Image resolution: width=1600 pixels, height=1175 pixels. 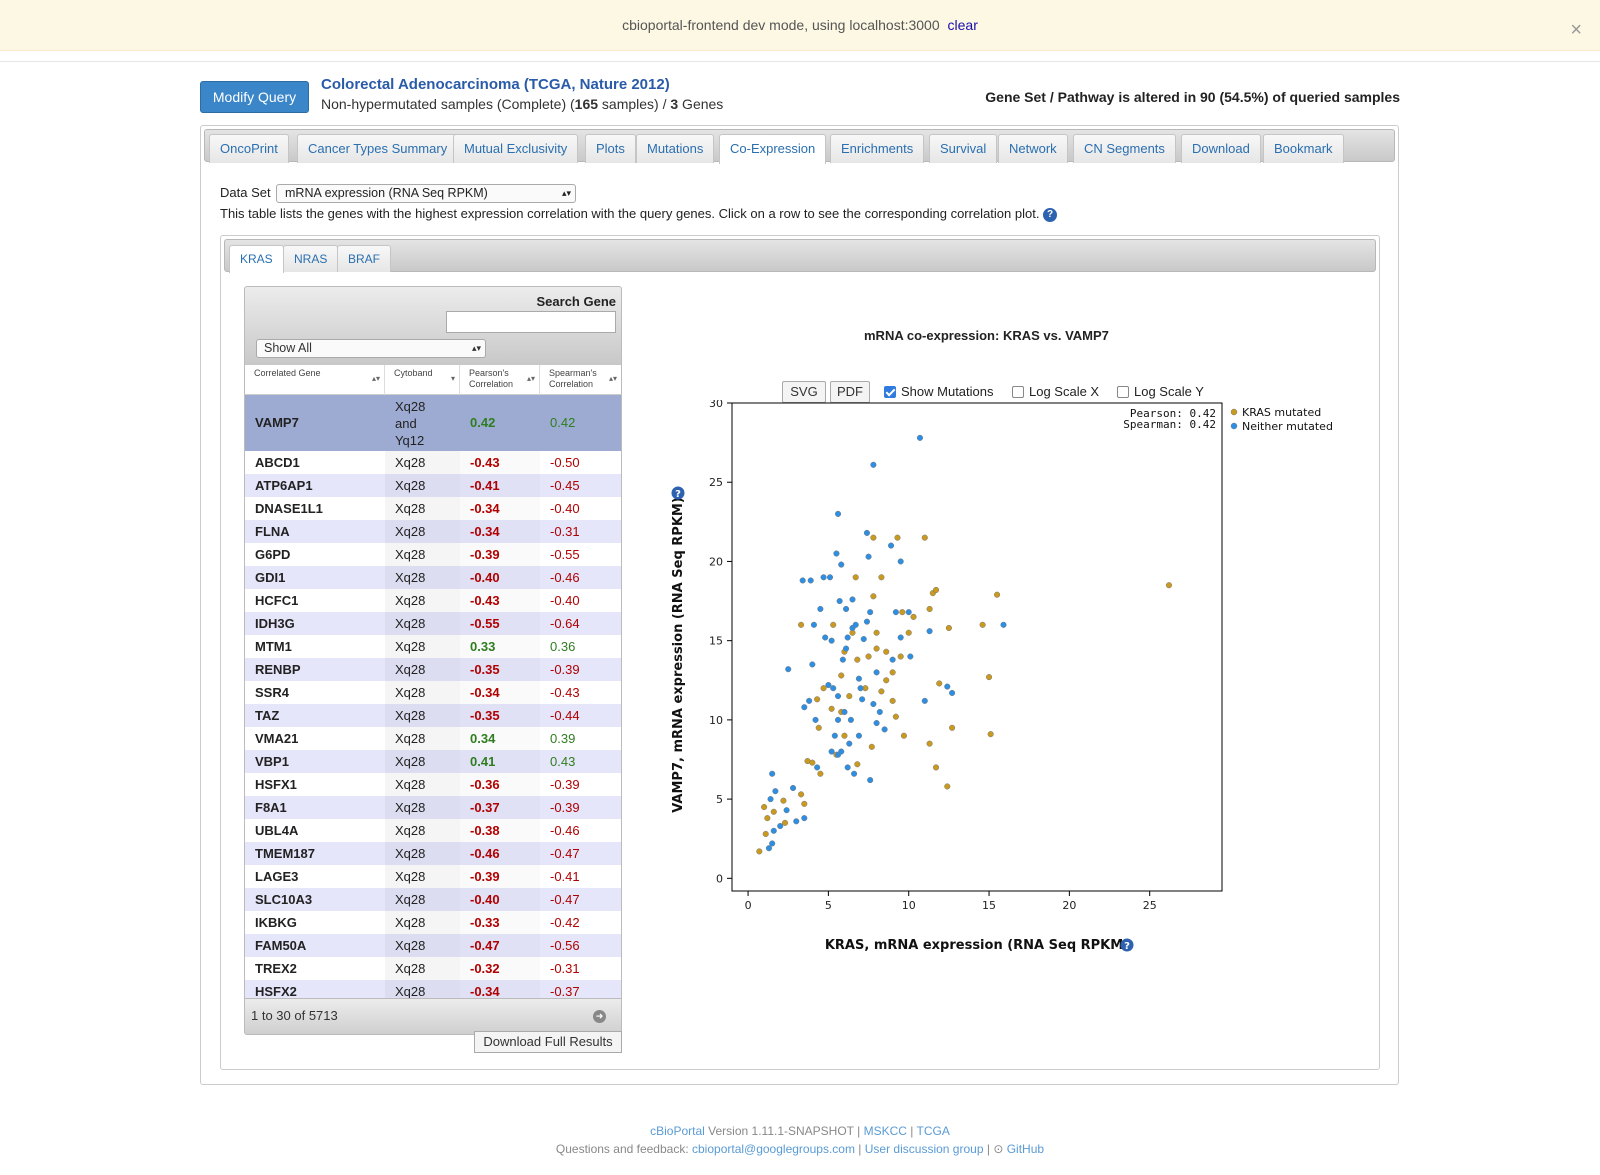 I want to click on table-row: ABCD1 Xq28 -0.43 -0.50, so click(x=433, y=462).